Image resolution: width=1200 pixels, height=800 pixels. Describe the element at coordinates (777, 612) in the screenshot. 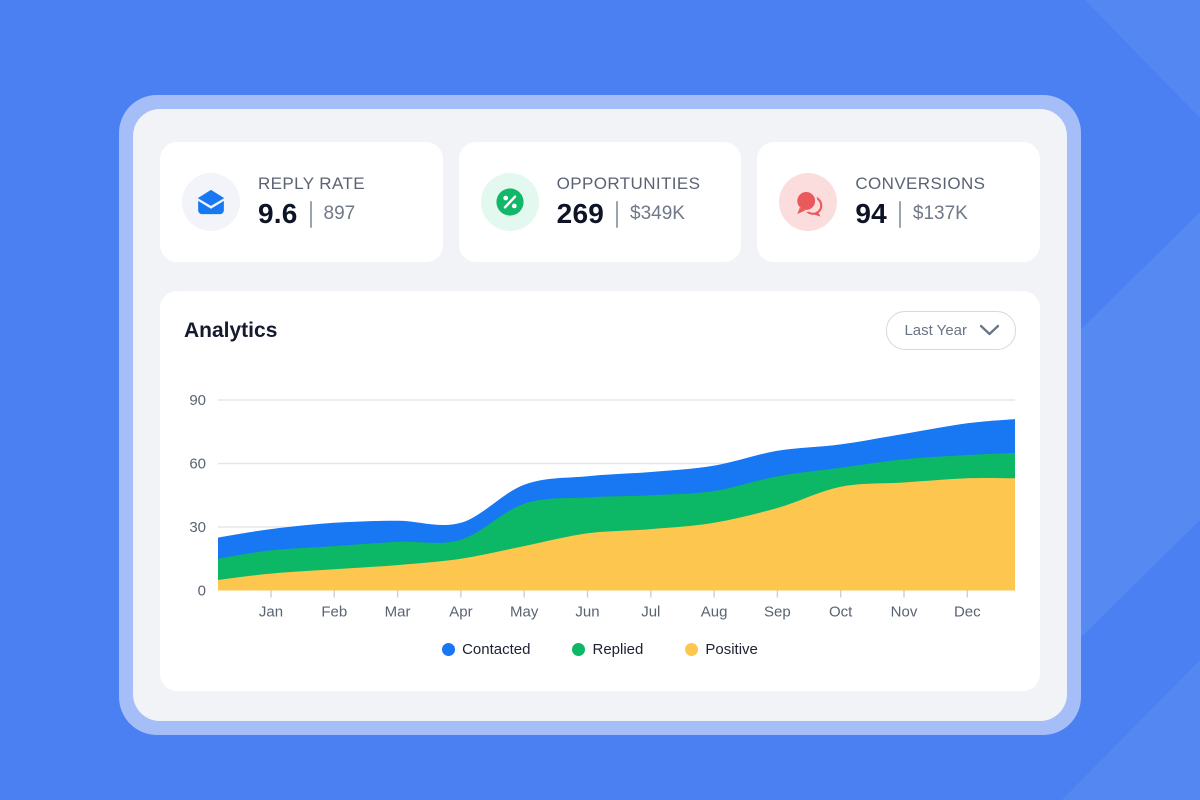

I see `x-axis-label: Sep` at that location.